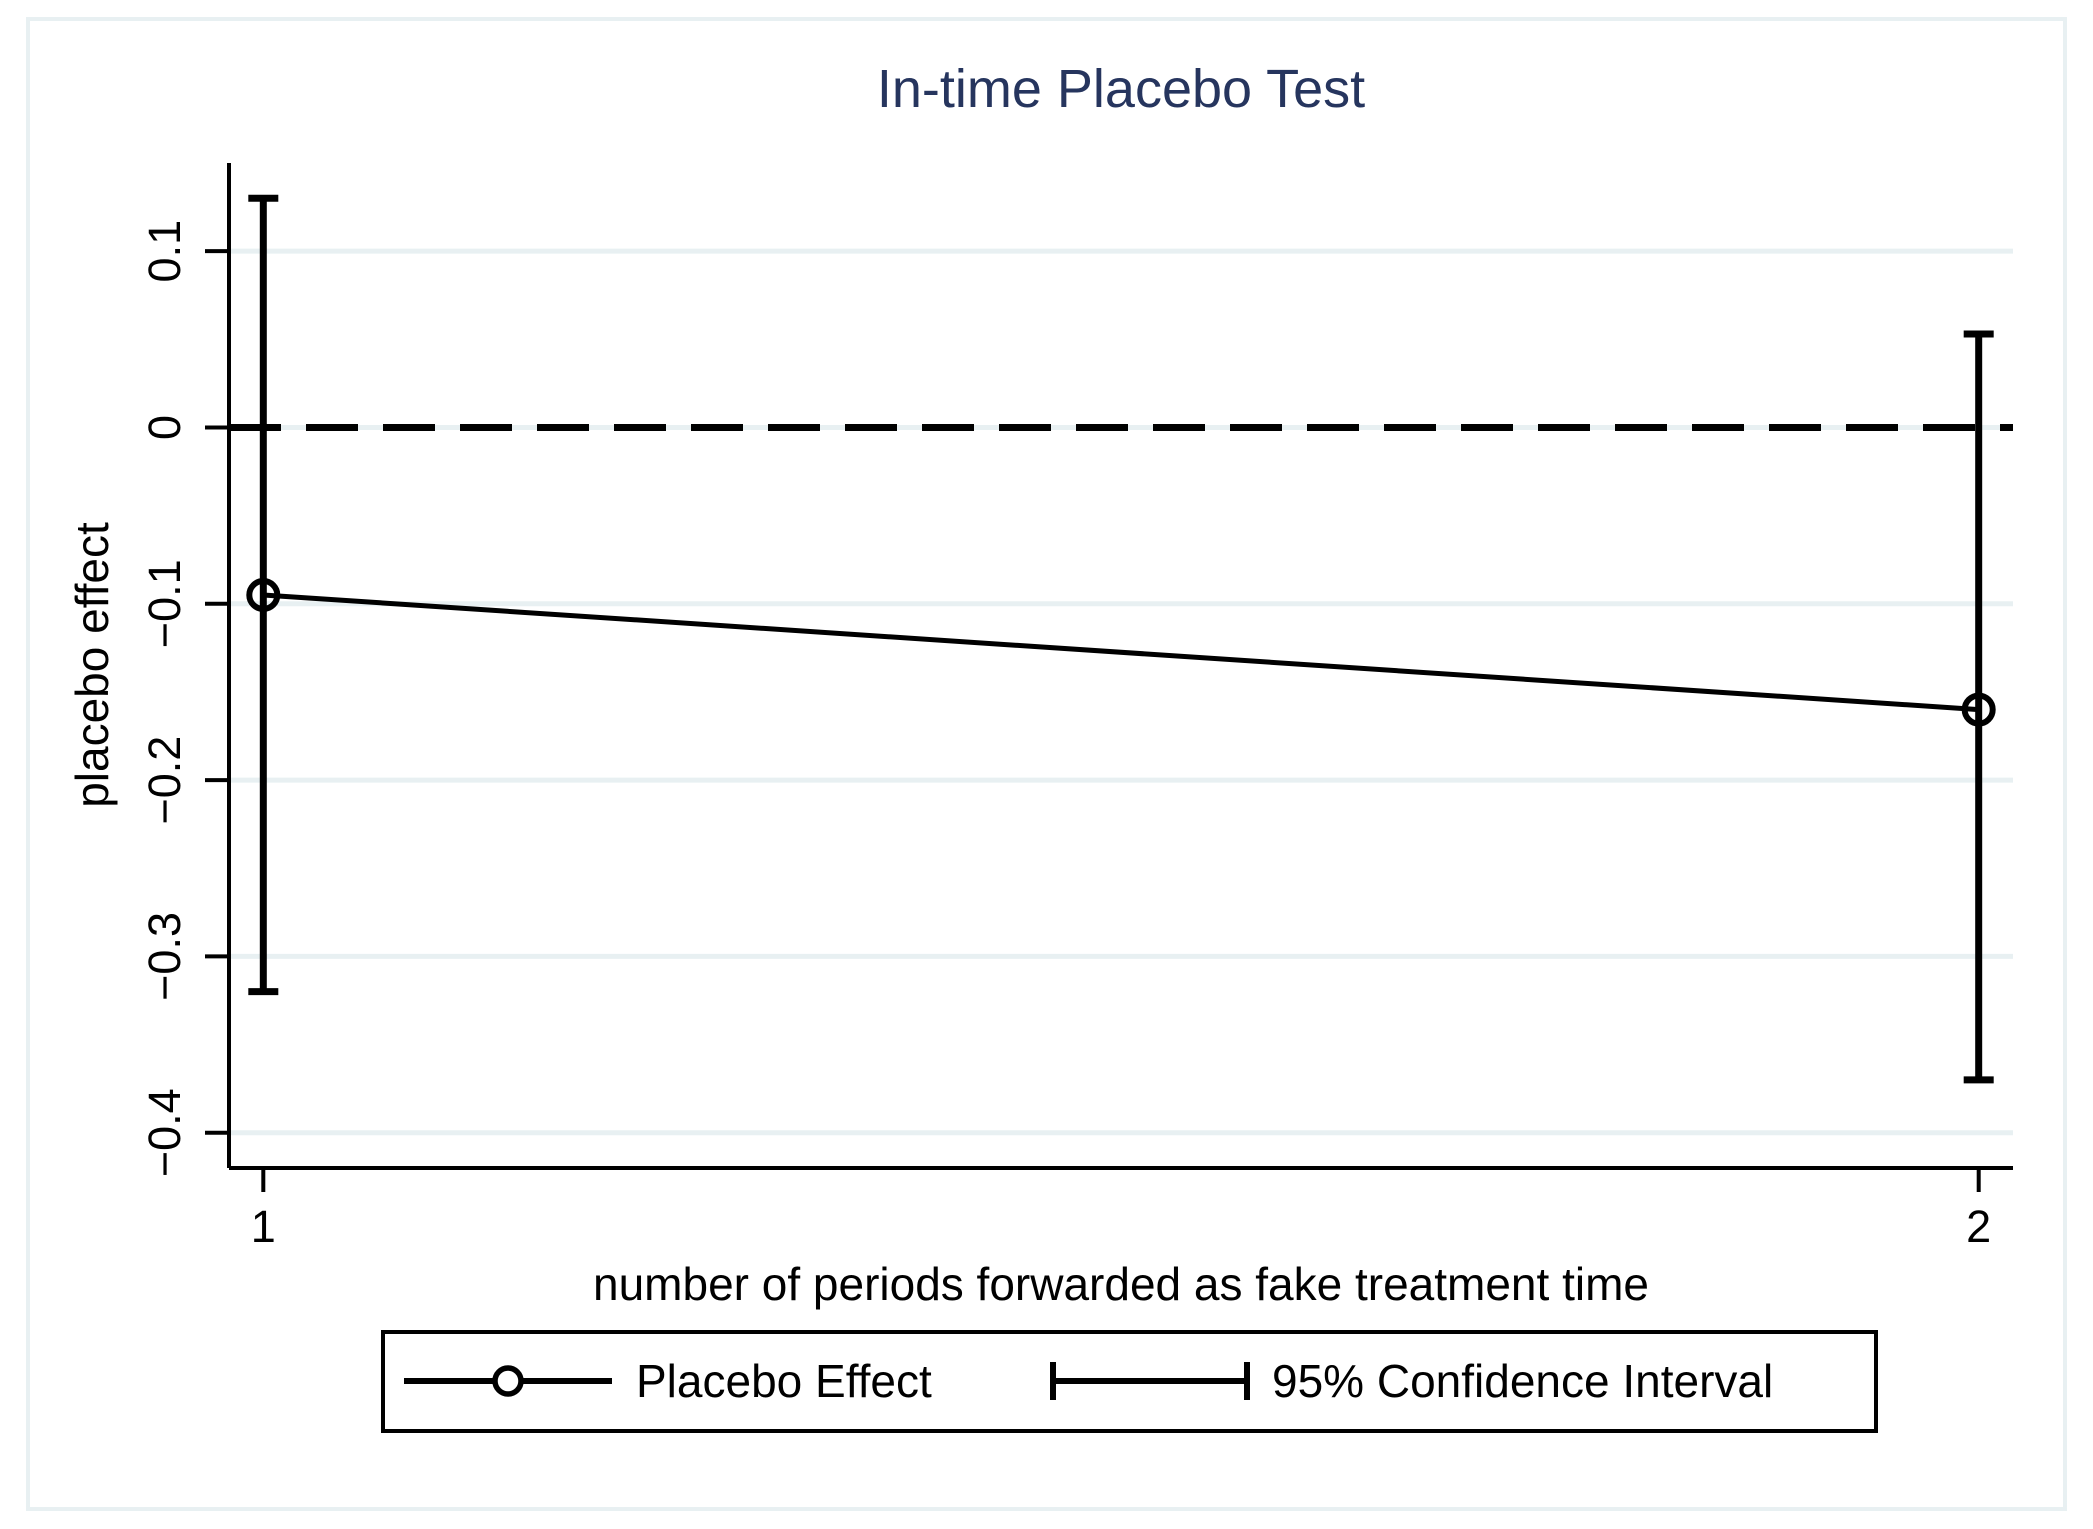  What do you see at coordinates (263, 1226) in the screenshot?
I see `x-tick-label: 1` at bounding box center [263, 1226].